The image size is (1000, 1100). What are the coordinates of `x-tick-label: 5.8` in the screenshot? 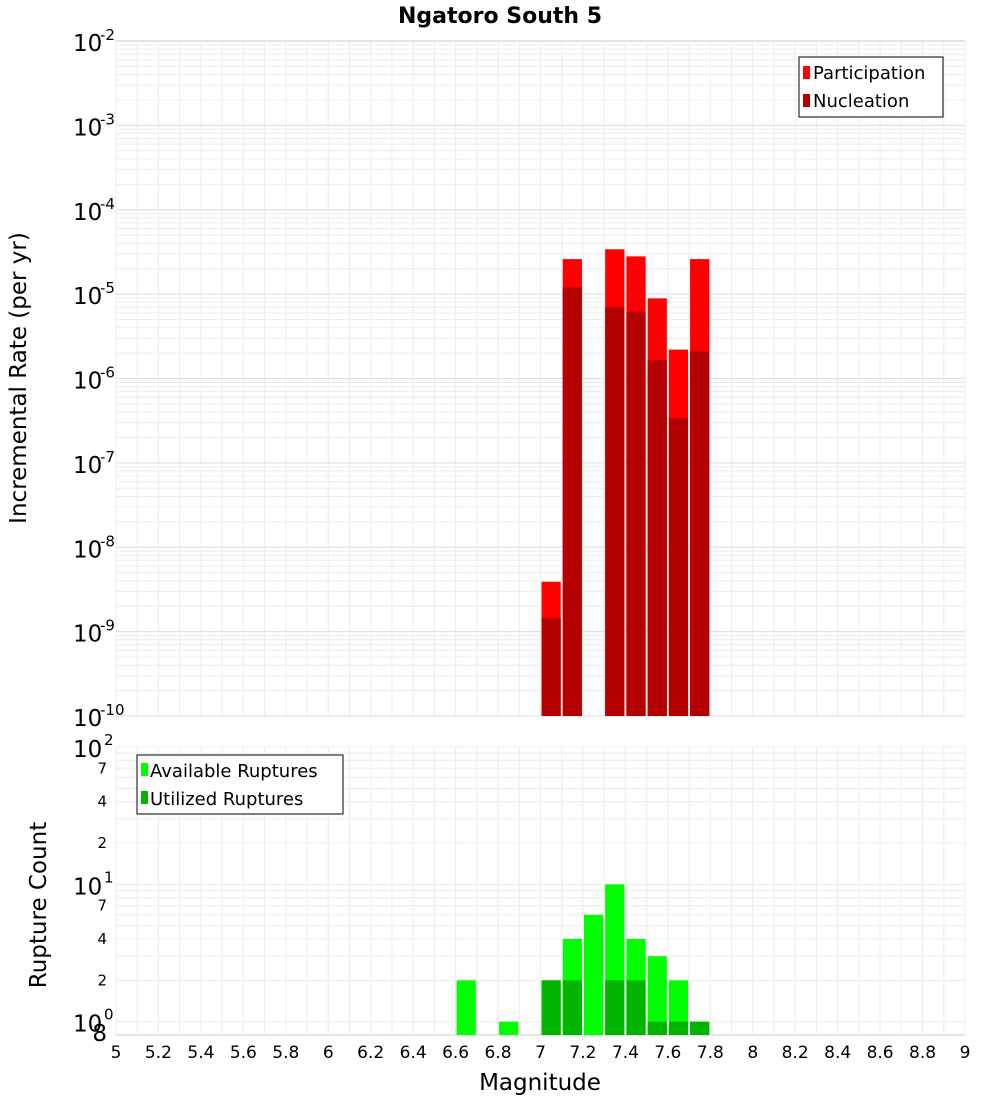 It's located at (285, 1053).